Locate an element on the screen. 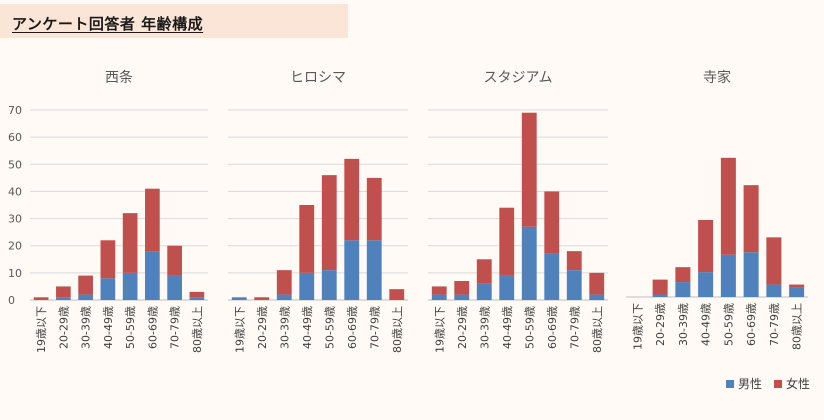 The width and height of the screenshot is (824, 420). y-tick-label: 60 is located at coordinates (15, 137).